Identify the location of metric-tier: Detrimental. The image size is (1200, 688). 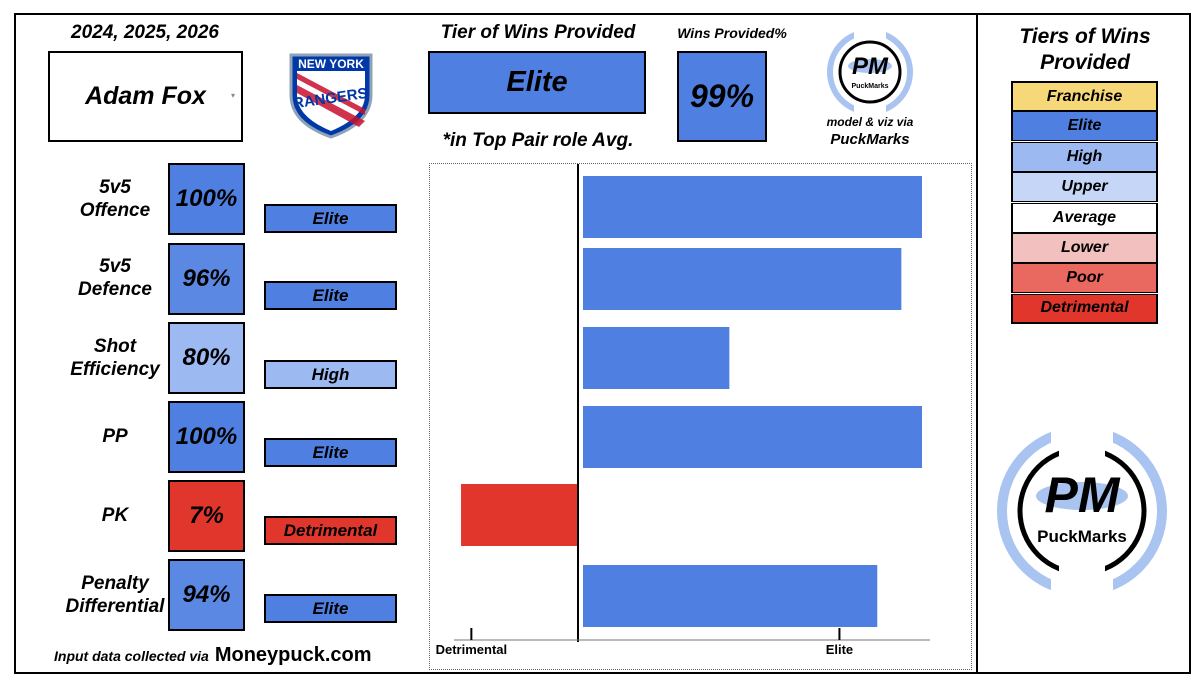
(330, 530).